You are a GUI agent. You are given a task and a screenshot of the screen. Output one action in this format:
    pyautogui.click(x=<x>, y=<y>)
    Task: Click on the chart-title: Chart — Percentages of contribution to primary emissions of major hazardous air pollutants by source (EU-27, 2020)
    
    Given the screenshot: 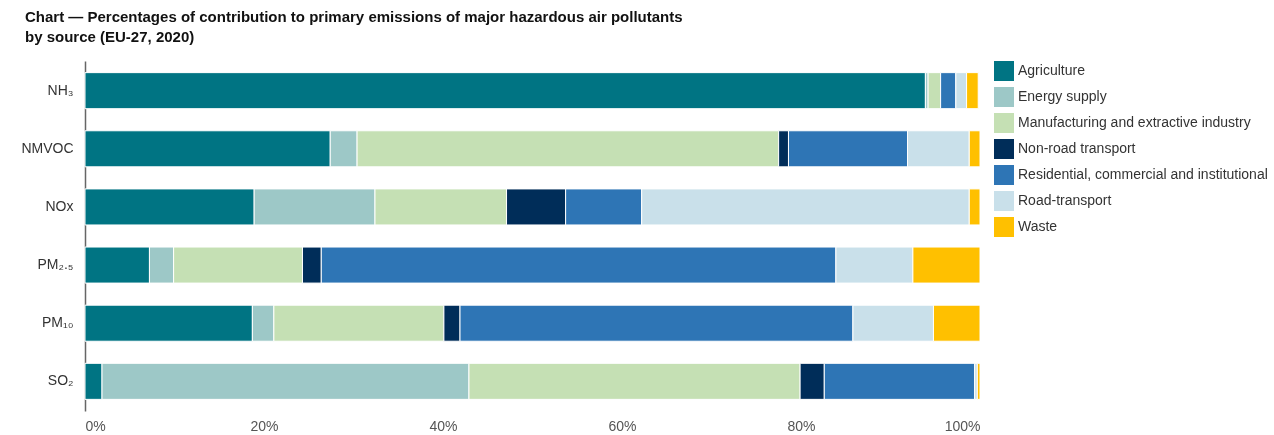 What is the action you would take?
    pyautogui.click(x=354, y=26)
    